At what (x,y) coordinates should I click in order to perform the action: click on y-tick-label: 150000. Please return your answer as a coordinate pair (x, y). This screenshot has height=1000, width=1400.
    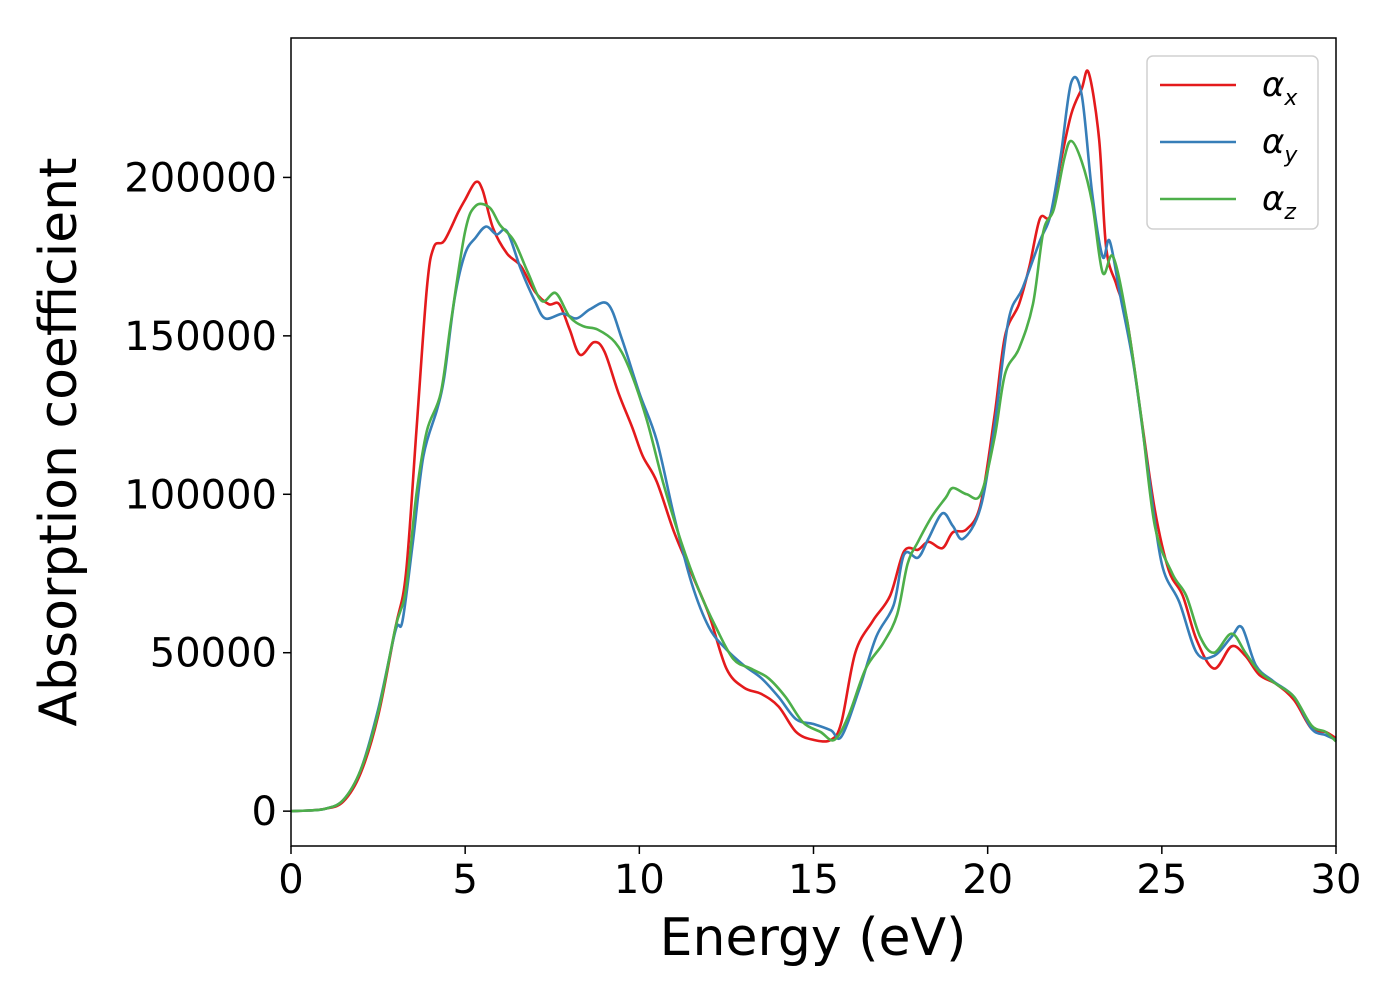
    Looking at the image, I should click on (200, 337).